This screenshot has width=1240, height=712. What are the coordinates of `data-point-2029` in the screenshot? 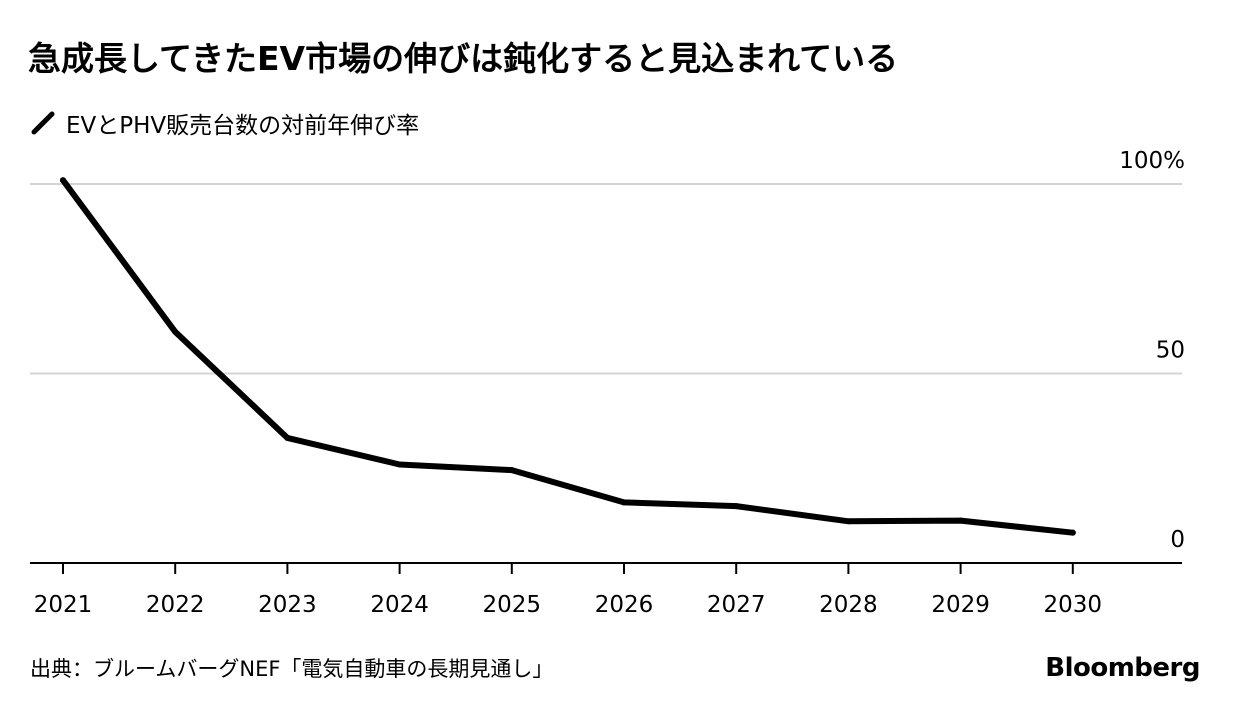 It's located at (960, 520).